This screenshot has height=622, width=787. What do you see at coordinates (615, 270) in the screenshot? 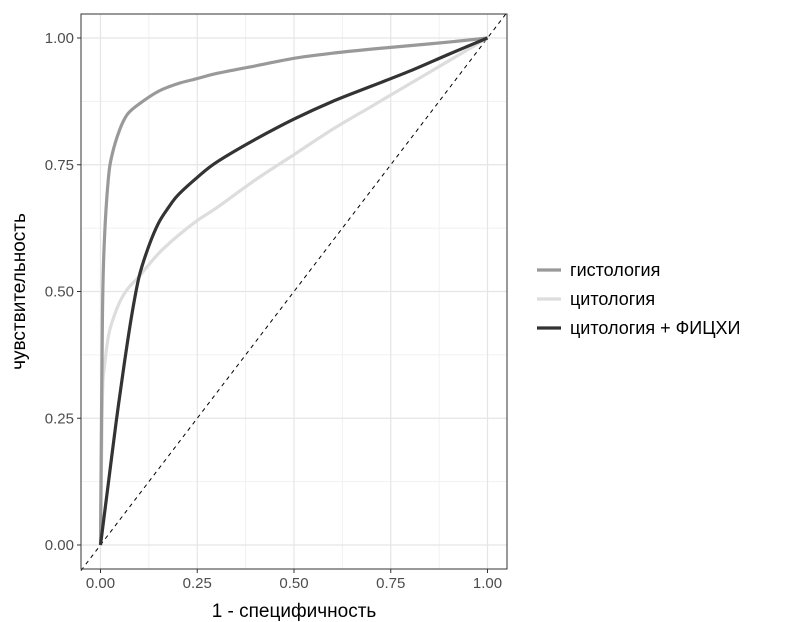
I see `legend-label-histology: гистология` at bounding box center [615, 270].